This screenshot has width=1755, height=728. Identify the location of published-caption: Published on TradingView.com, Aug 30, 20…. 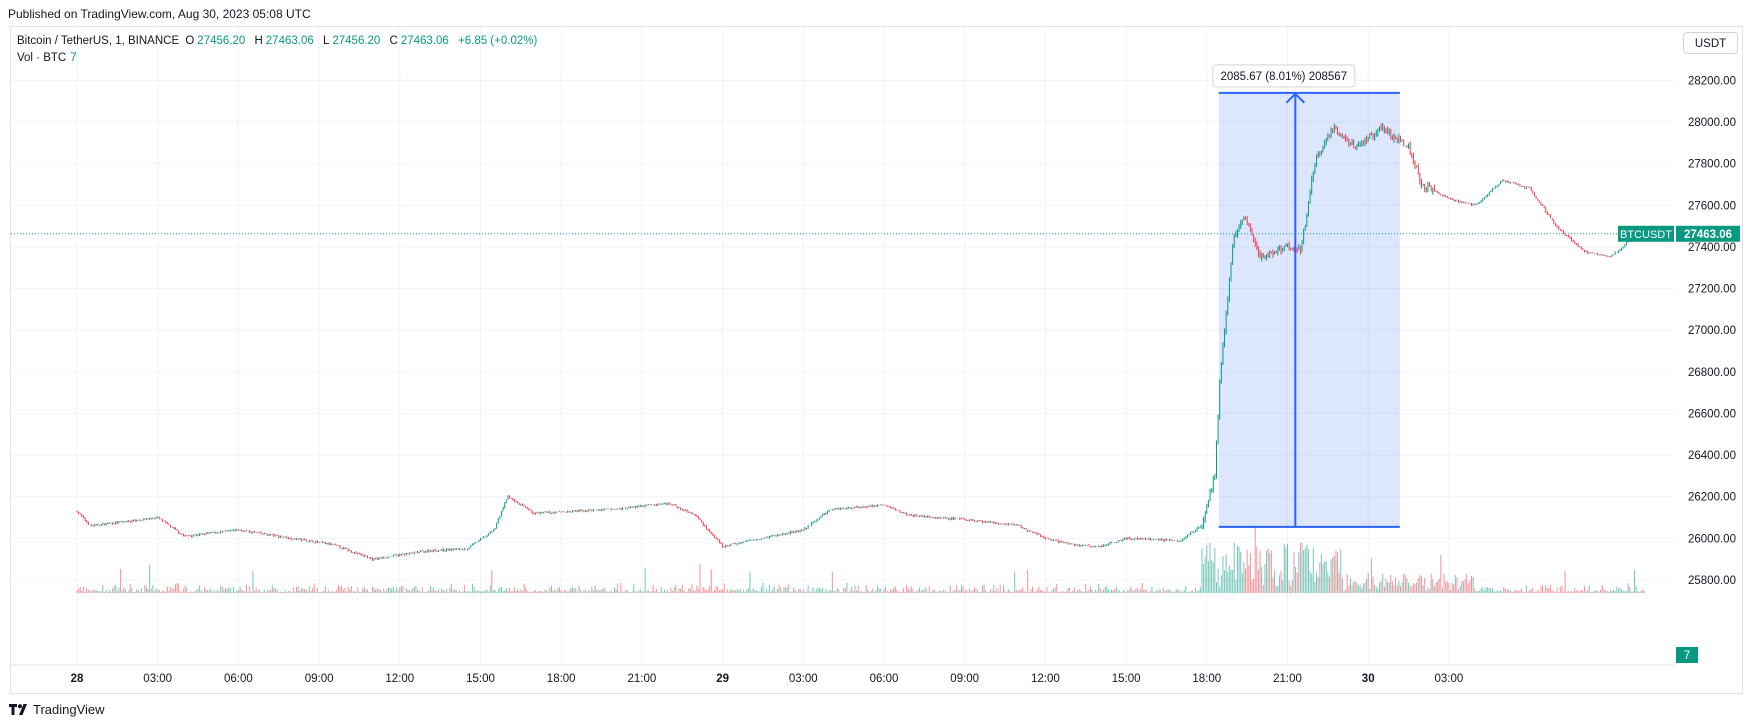
(159, 14).